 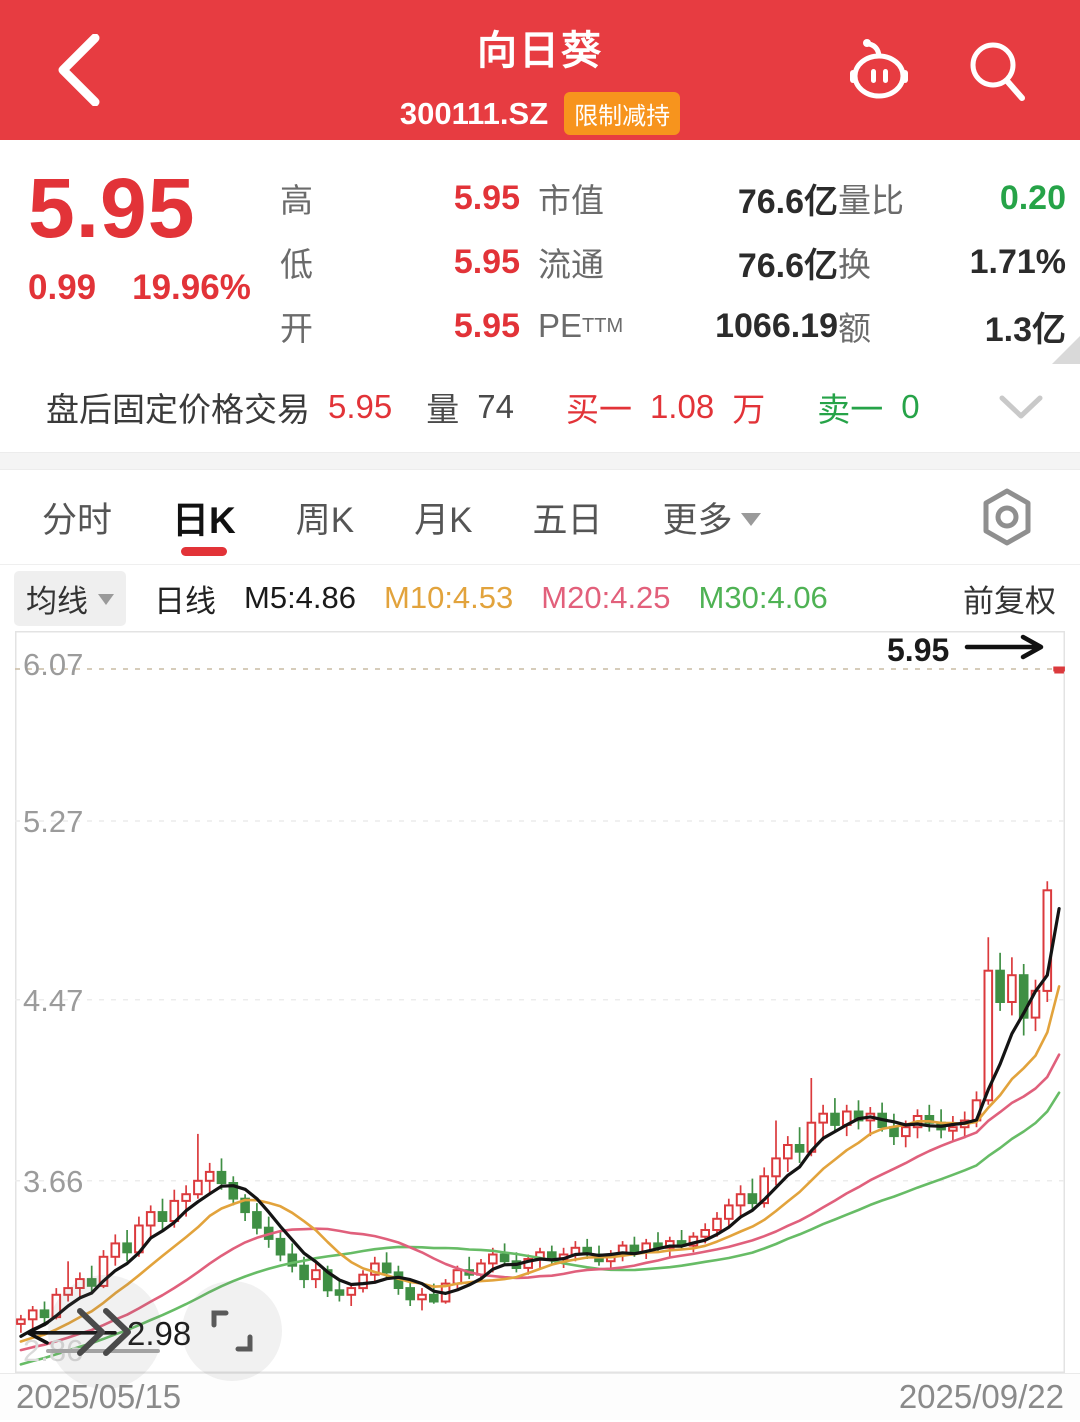 I want to click on after-hours-label: 盘后固定价格交易, so click(x=178, y=409).